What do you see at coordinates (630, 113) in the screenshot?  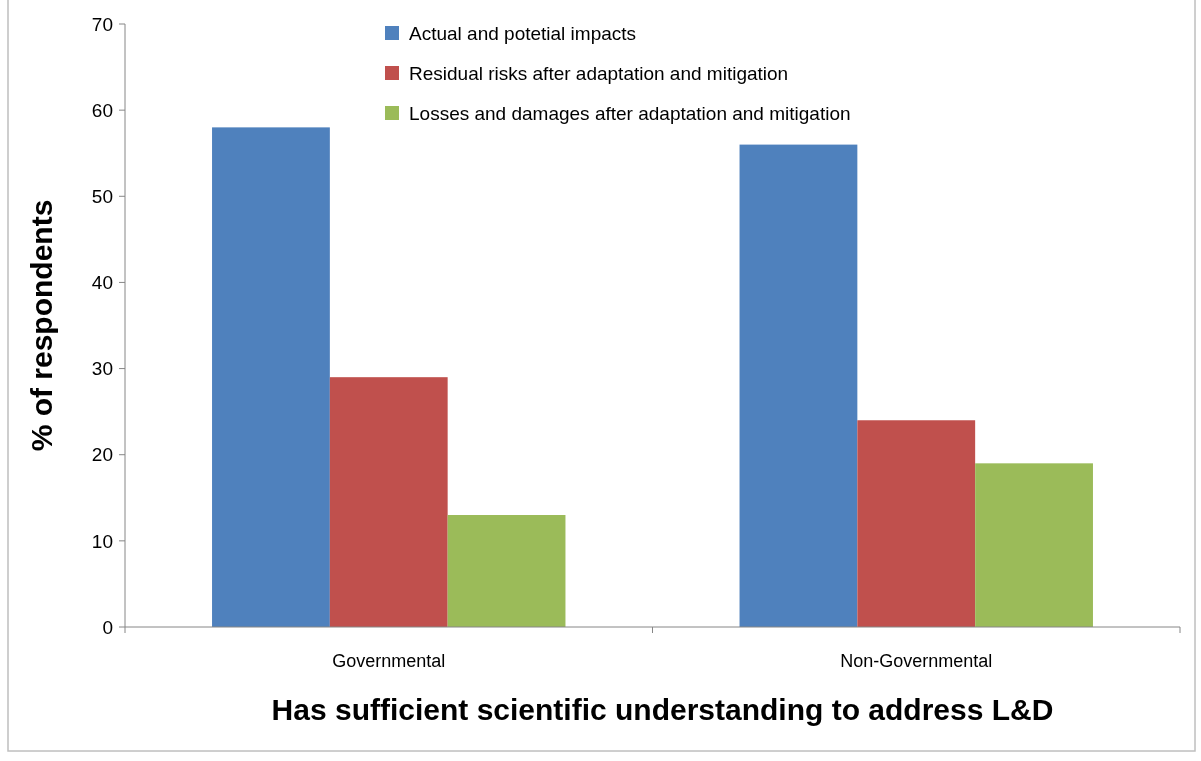 I see `legend-label: Losses and damages after adaptation and mitigation` at bounding box center [630, 113].